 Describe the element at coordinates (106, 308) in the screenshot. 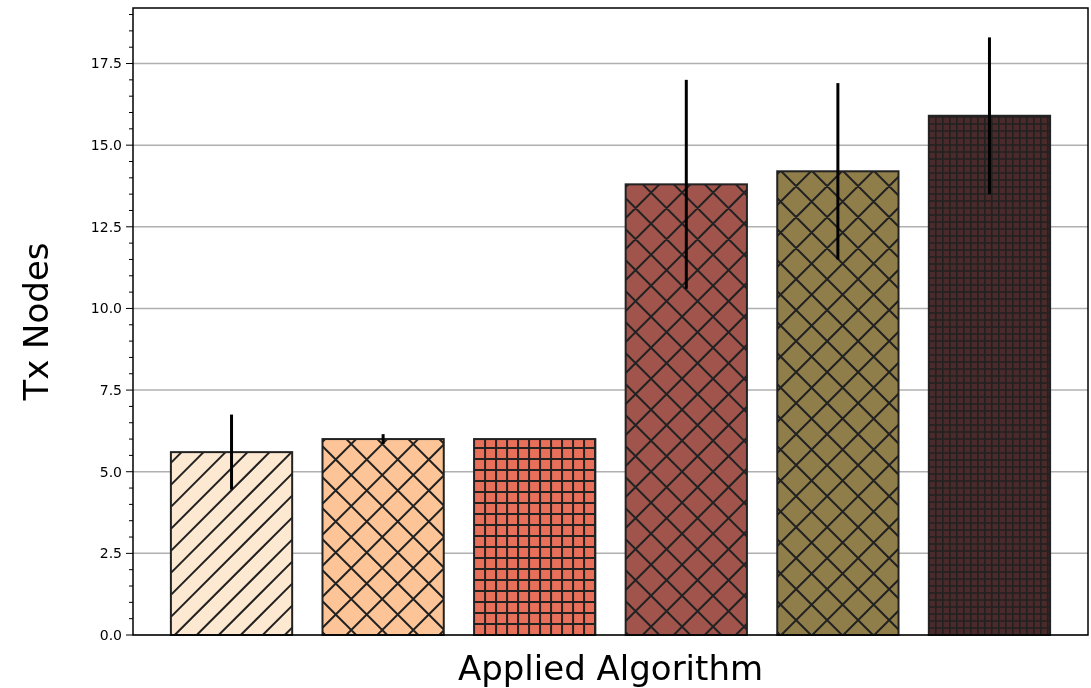

I see `y-tick-label: 10.0` at that location.